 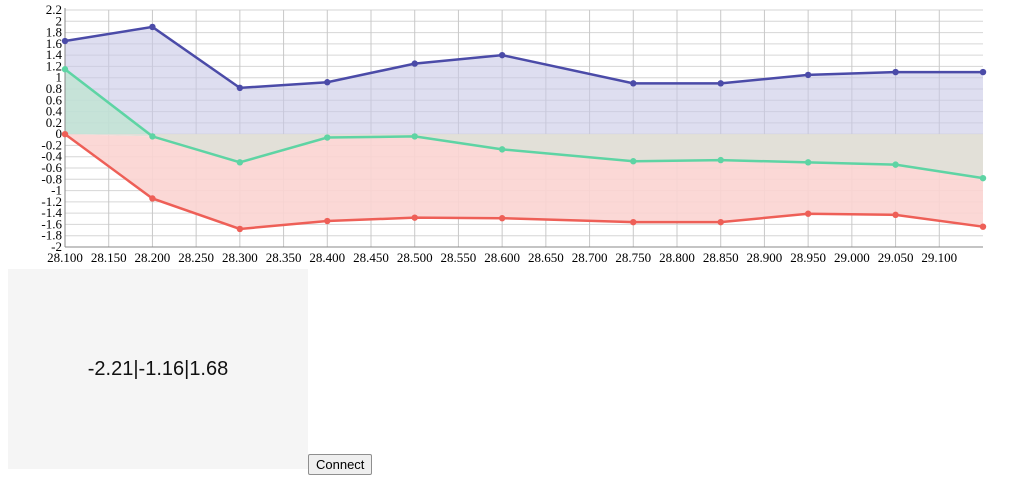 What do you see at coordinates (852, 257) in the screenshot?
I see `x-tick-label: 29.000` at bounding box center [852, 257].